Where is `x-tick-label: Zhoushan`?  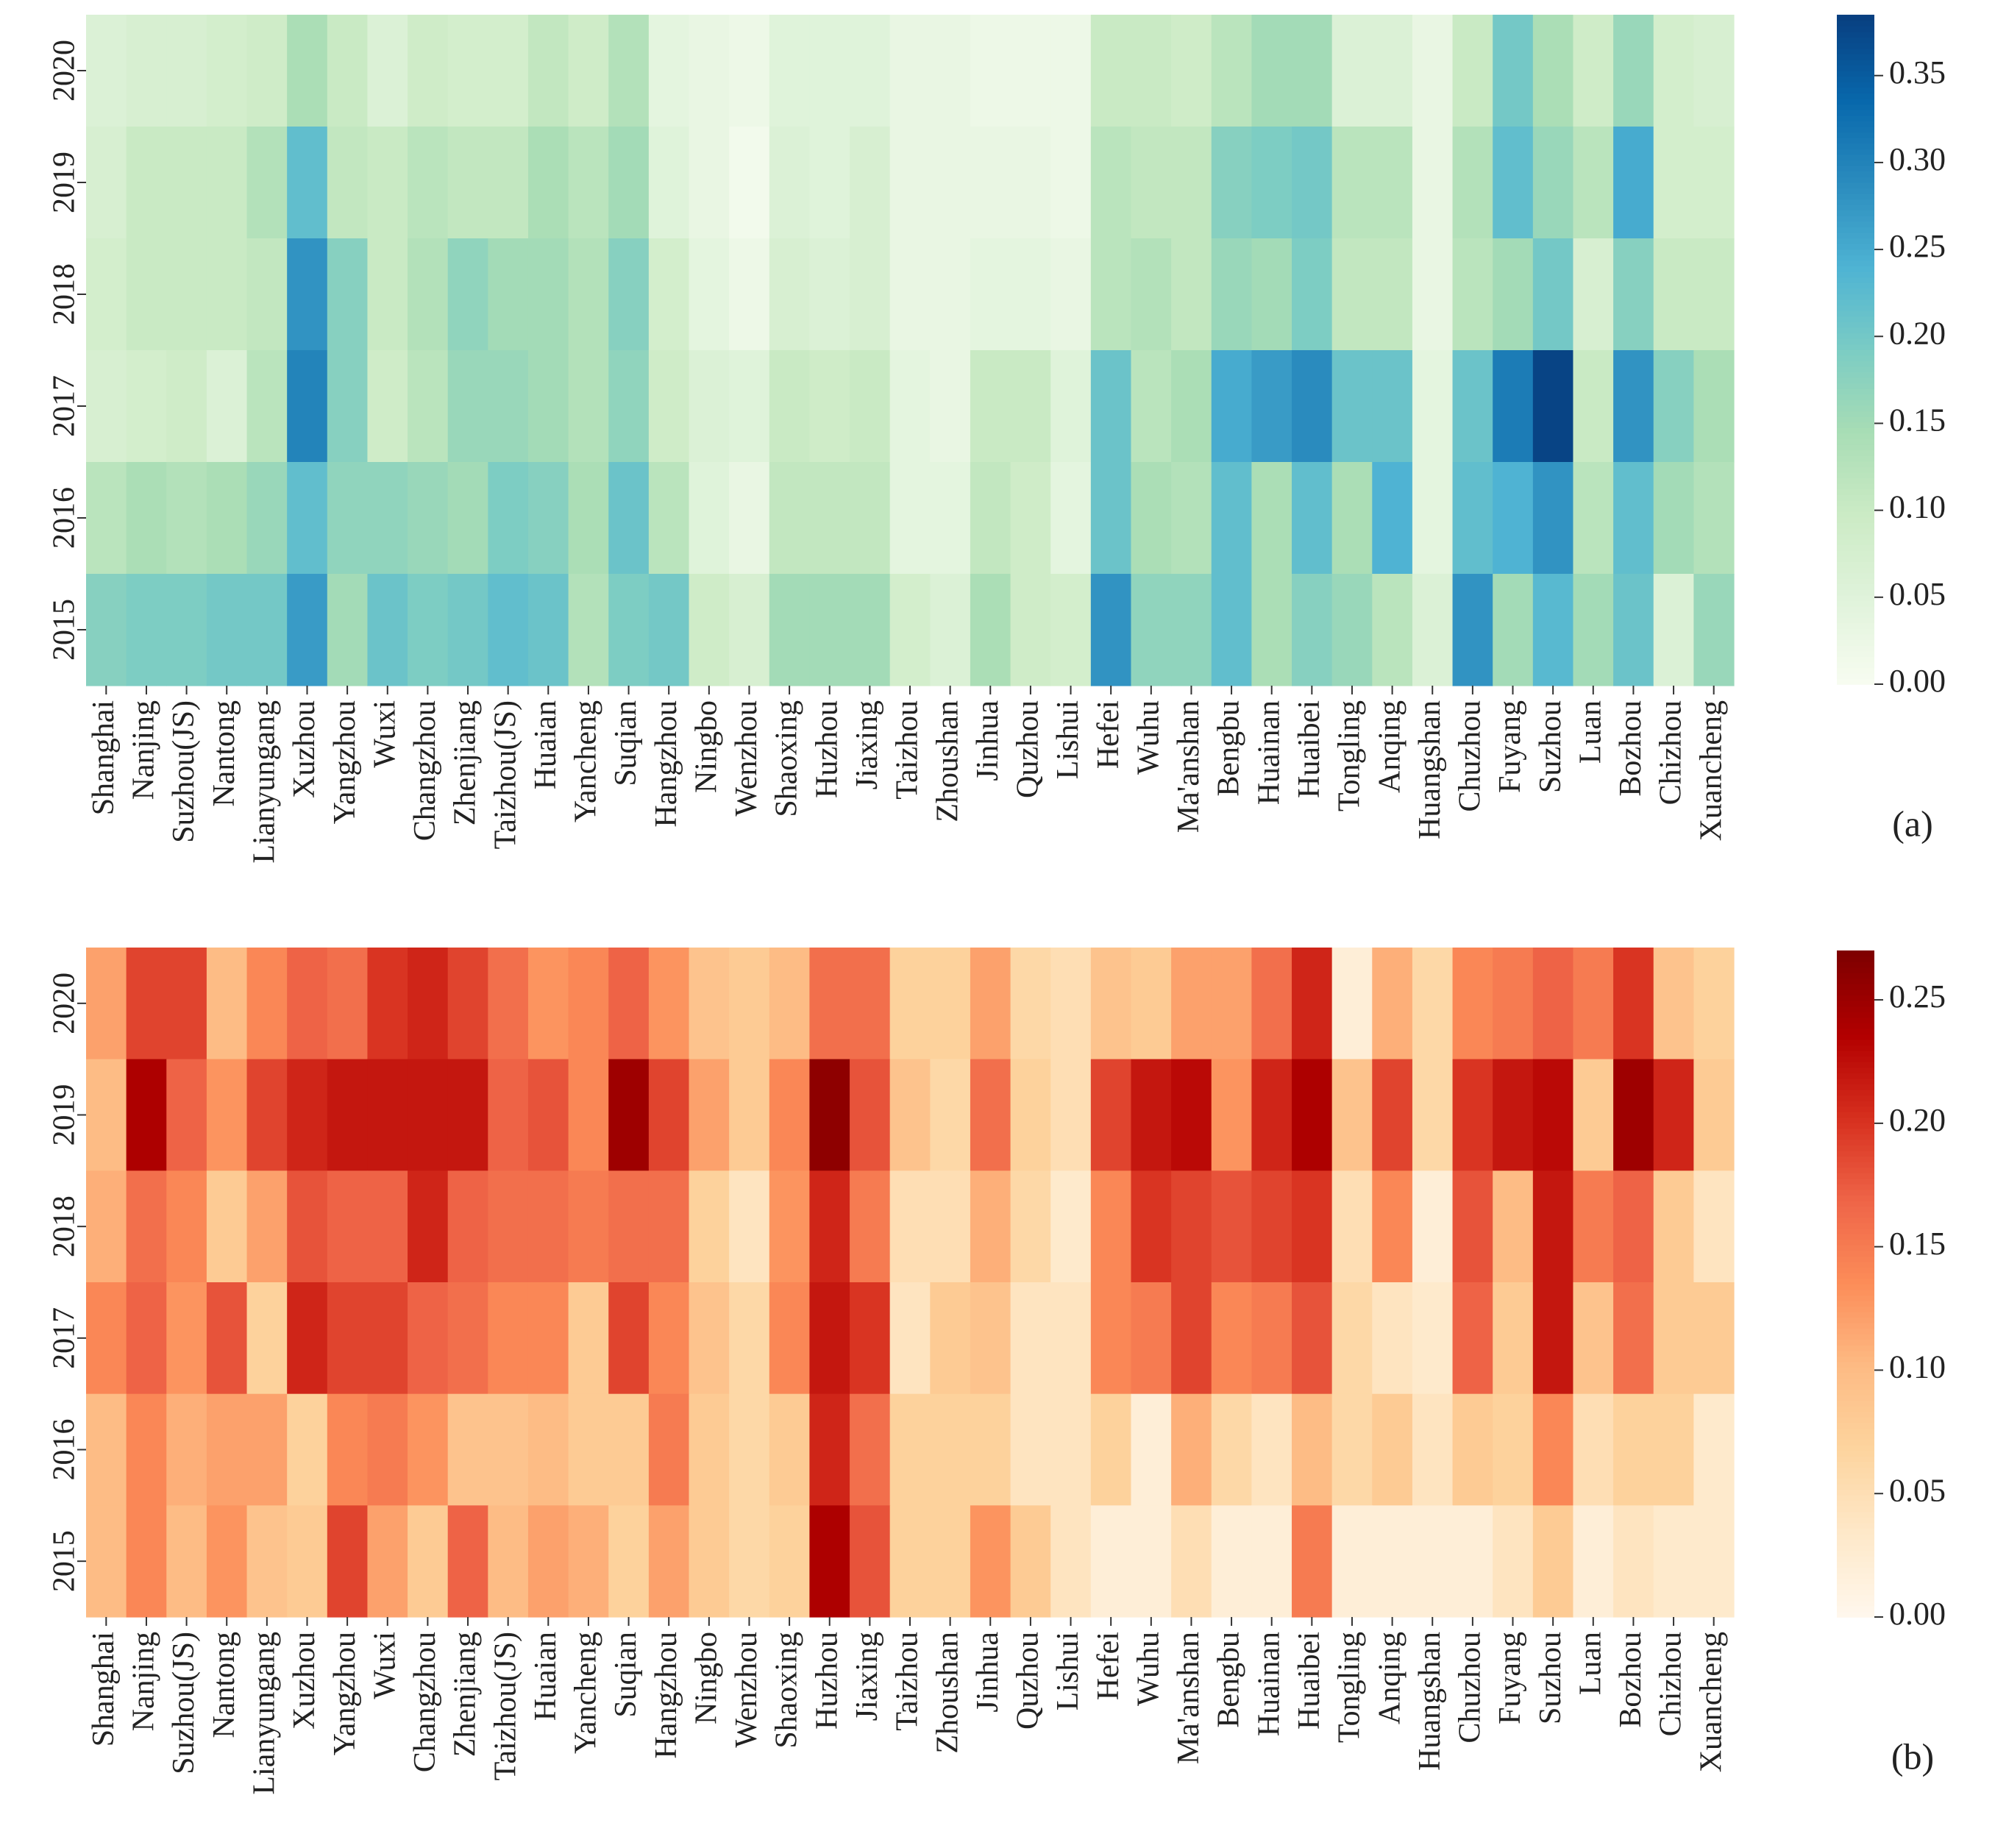 x-tick-label: Zhoushan is located at coordinates (947, 761).